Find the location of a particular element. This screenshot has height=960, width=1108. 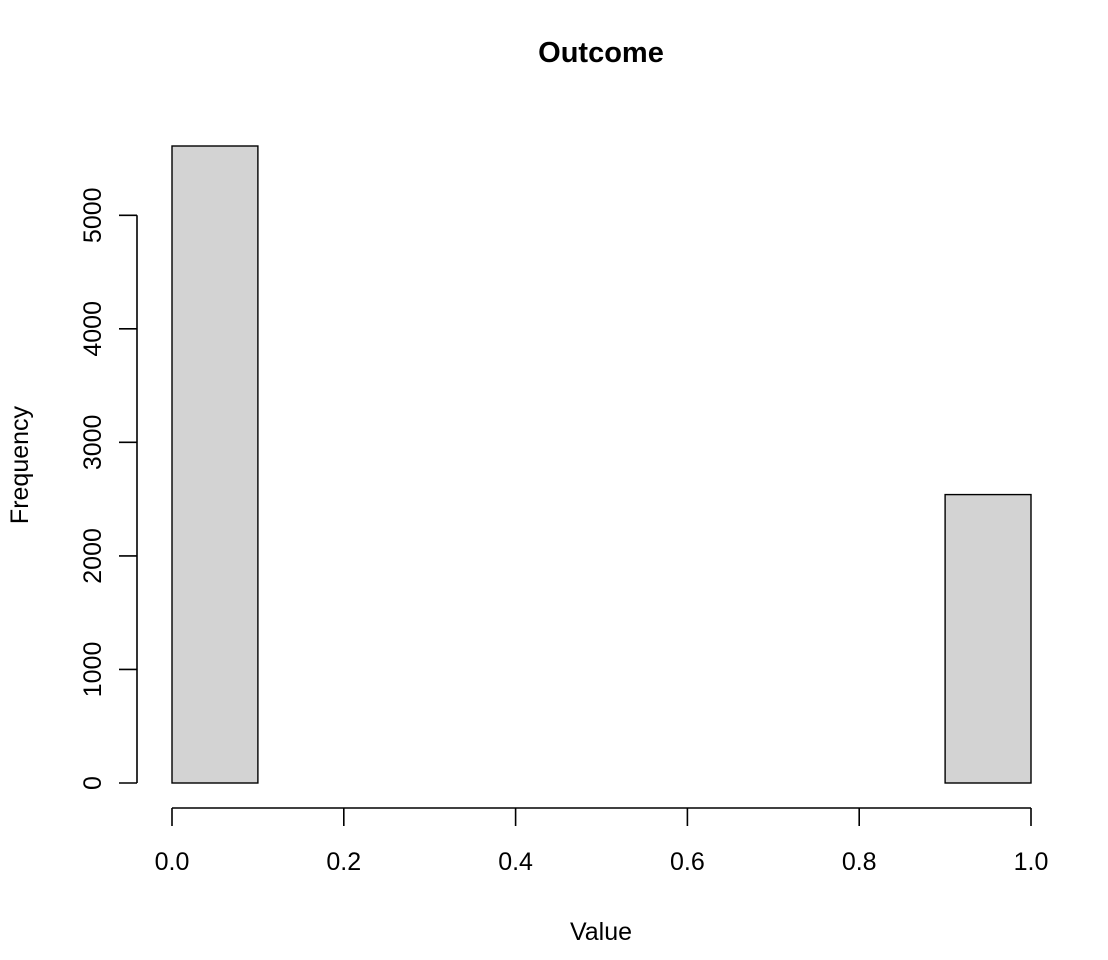

y-tick-label: 1000 is located at coordinates (93, 670).